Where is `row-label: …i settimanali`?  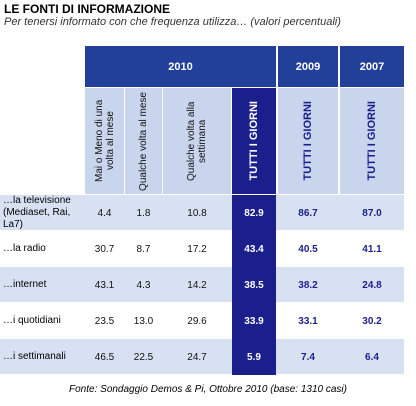
row-label: …i settimanali is located at coordinates (34, 356).